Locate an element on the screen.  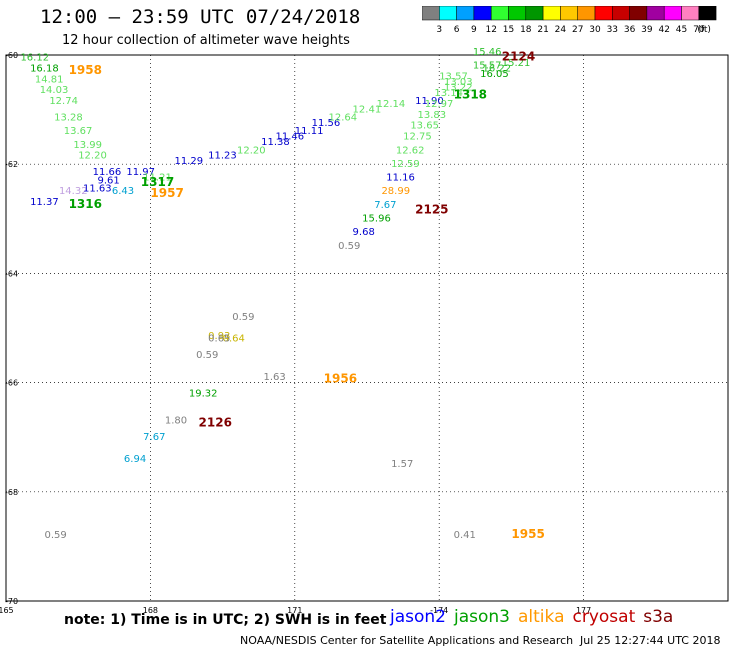
swh-value-label: 11.97 is located at coordinates (140, 172).